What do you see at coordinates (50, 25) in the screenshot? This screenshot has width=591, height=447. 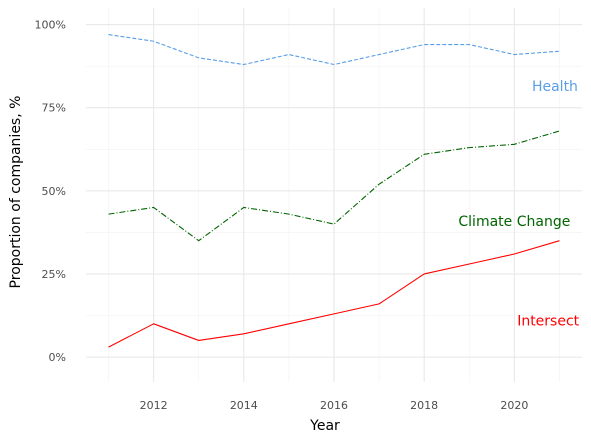 I see `y-tick-label: 100%` at bounding box center [50, 25].